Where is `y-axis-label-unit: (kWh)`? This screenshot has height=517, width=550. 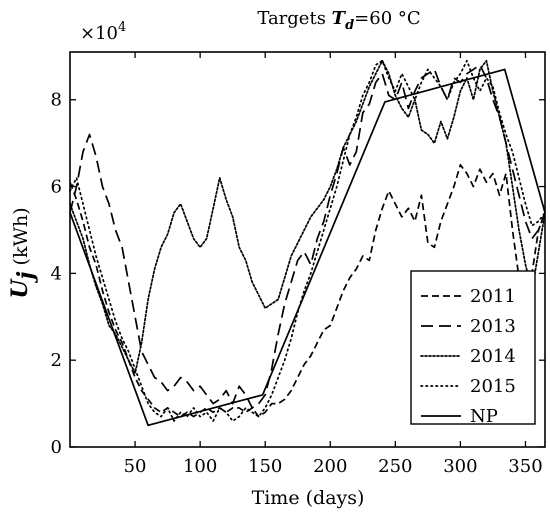
y-axis-label-unit: (kWh) is located at coordinates (21, 236).